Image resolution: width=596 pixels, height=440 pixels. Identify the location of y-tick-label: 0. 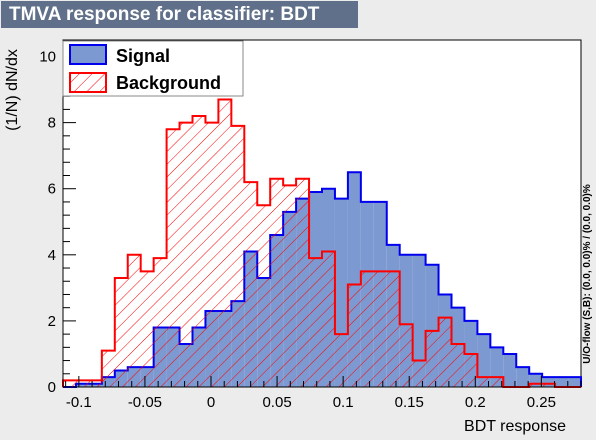
(52, 387).